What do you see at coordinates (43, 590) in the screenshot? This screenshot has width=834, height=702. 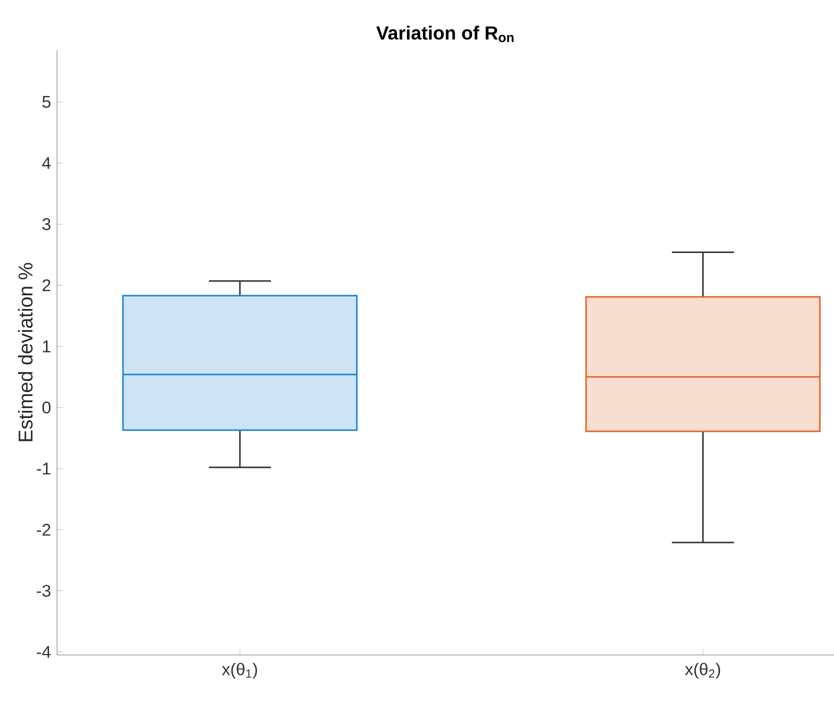 I see `y-tick-label: -3` at bounding box center [43, 590].